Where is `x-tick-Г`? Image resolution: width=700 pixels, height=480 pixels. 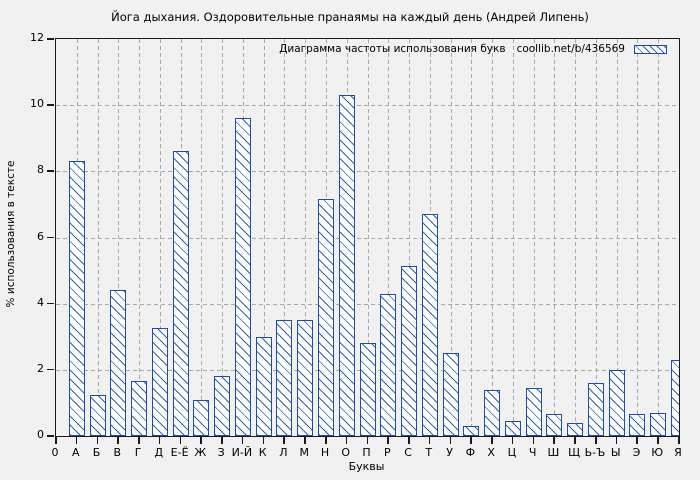
x-tick-Г is located at coordinates (139, 440).